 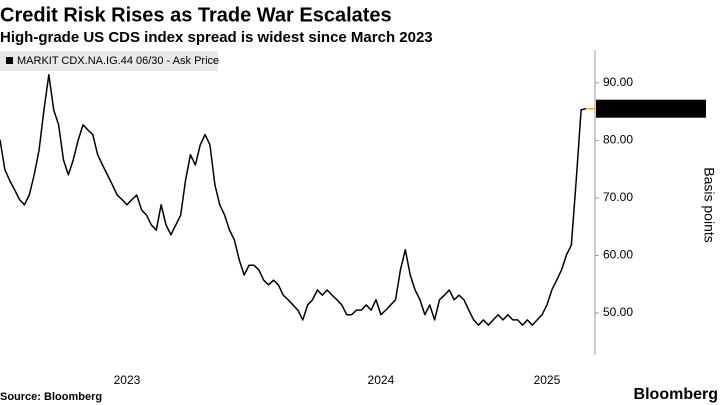 I want to click on y-tick-label: 90.00, so click(x=618, y=82).